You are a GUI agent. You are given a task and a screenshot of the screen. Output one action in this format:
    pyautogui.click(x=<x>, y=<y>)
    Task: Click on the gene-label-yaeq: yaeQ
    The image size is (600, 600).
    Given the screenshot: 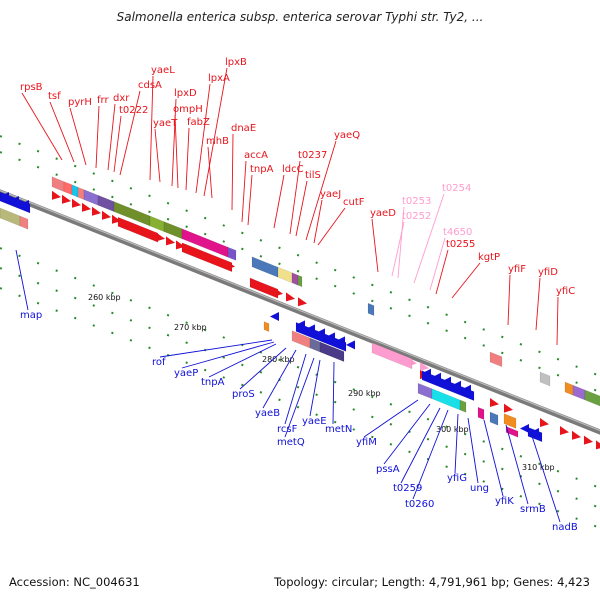 What is the action you would take?
    pyautogui.click(x=347, y=135)
    